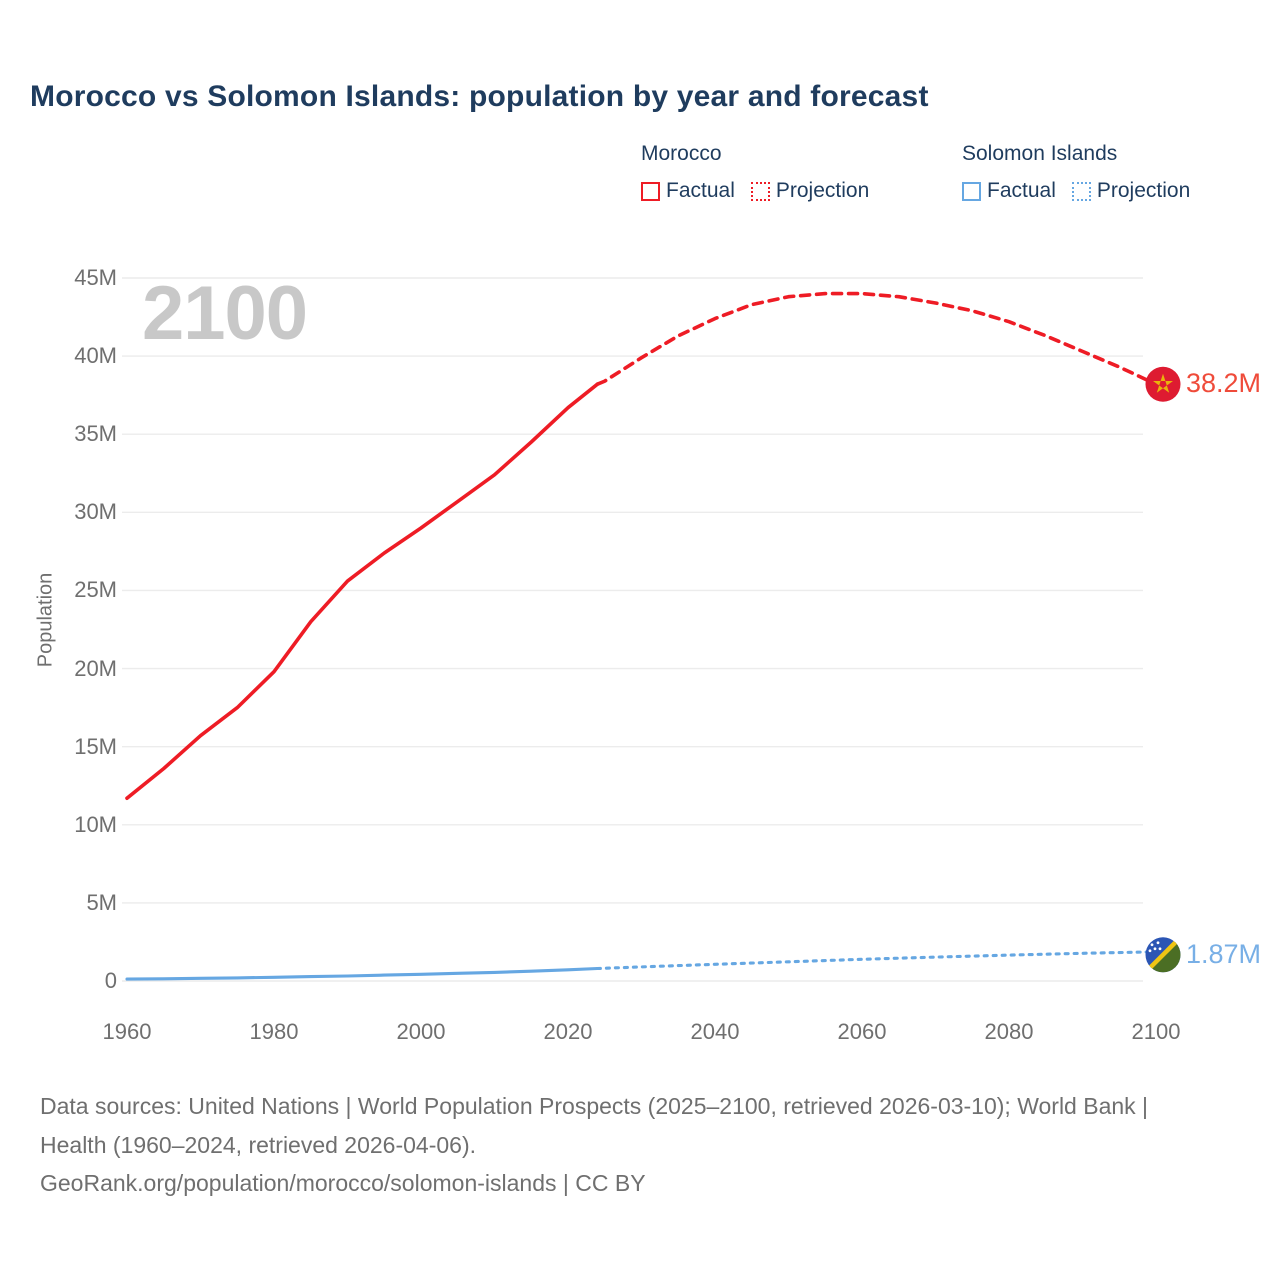  Describe the element at coordinates (568, 1031) in the screenshot. I see `x-axis-tick-label: 2020` at that location.